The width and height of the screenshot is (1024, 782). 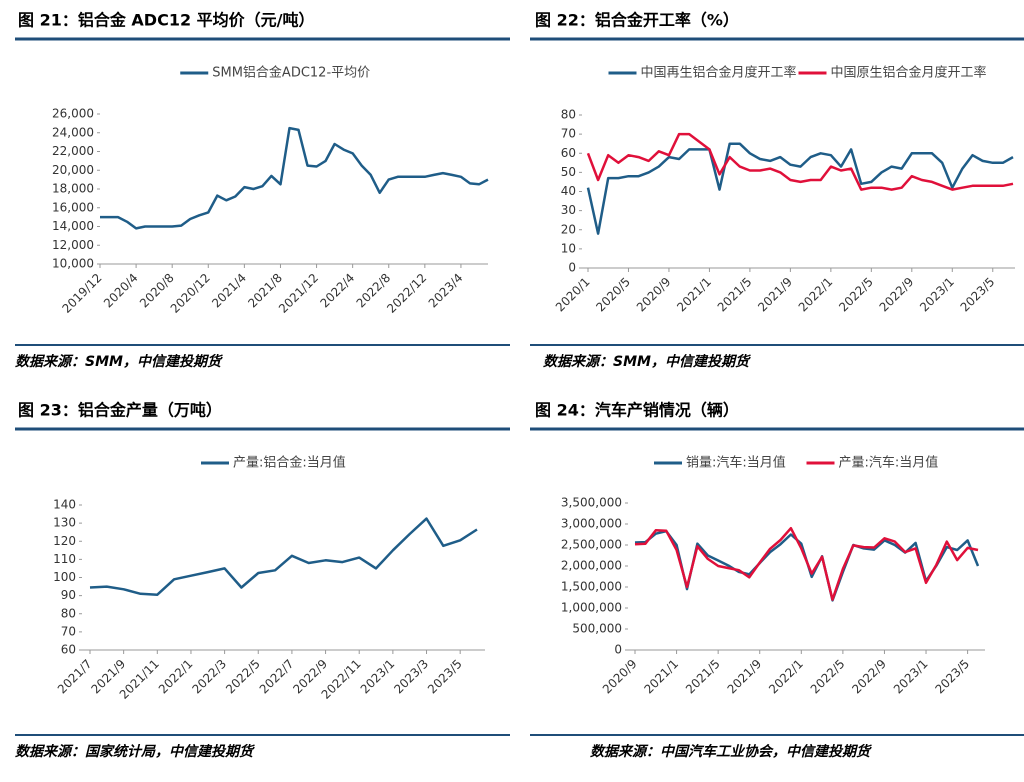 I want to click on x-tick-label: 2021/12, so click(x=298, y=293).